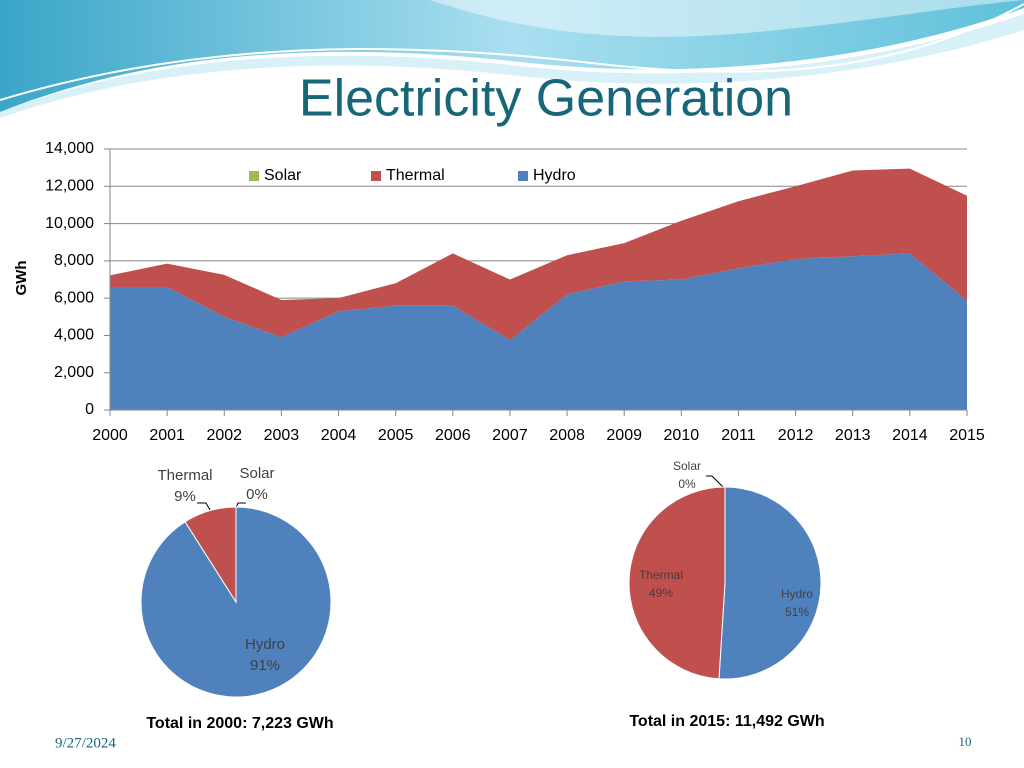  Describe the element at coordinates (546, 99) in the screenshot. I see `slide-title: Electricity Generation` at that location.